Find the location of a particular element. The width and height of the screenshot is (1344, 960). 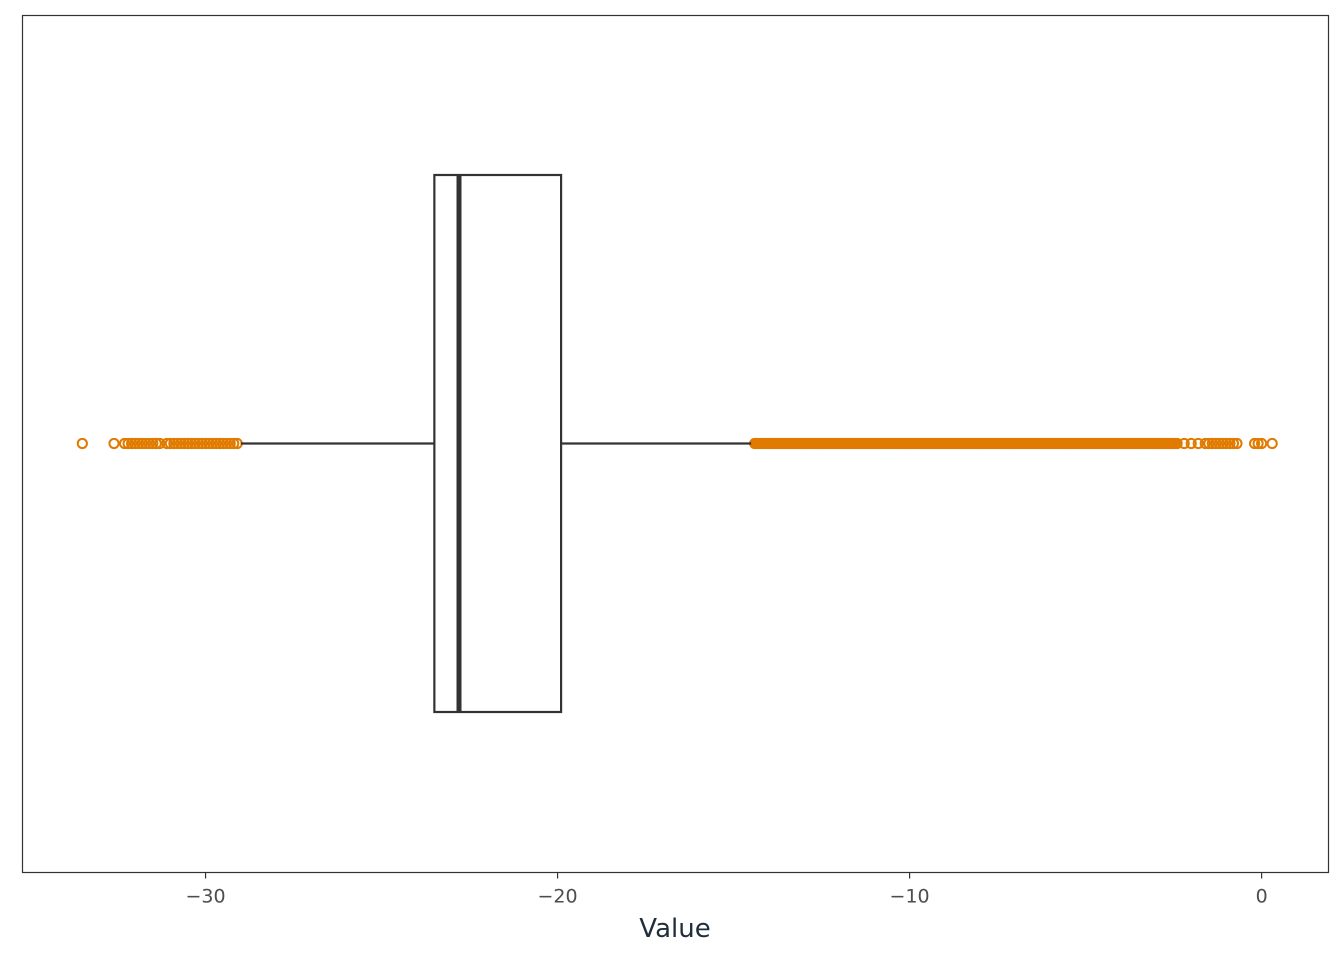

x-tick-label: −10 is located at coordinates (910, 897).